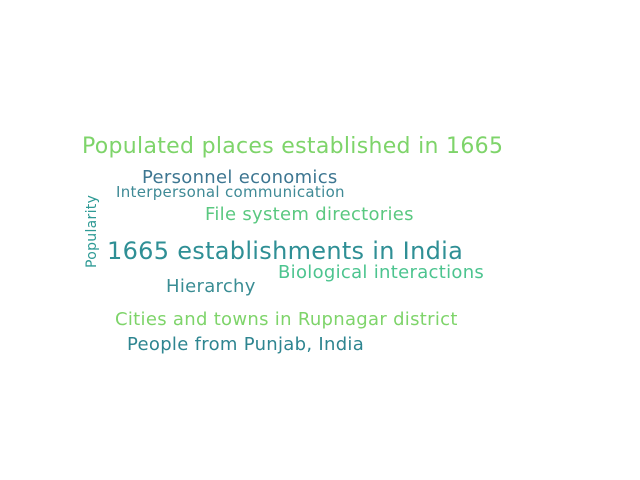  What do you see at coordinates (285, 251) in the screenshot?
I see `word-1665-establishments-india: 1665 establishments in India` at bounding box center [285, 251].